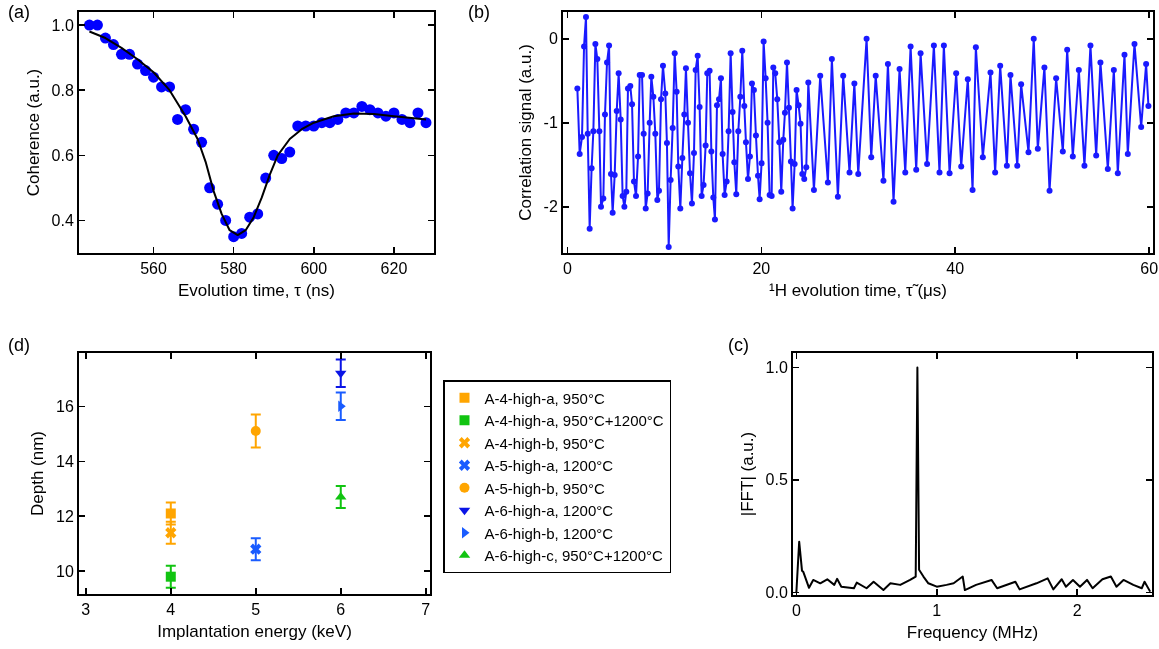 This screenshot has height=649, width=1159. What do you see at coordinates (341, 610) in the screenshot?
I see `x-tick-label: 6` at bounding box center [341, 610].